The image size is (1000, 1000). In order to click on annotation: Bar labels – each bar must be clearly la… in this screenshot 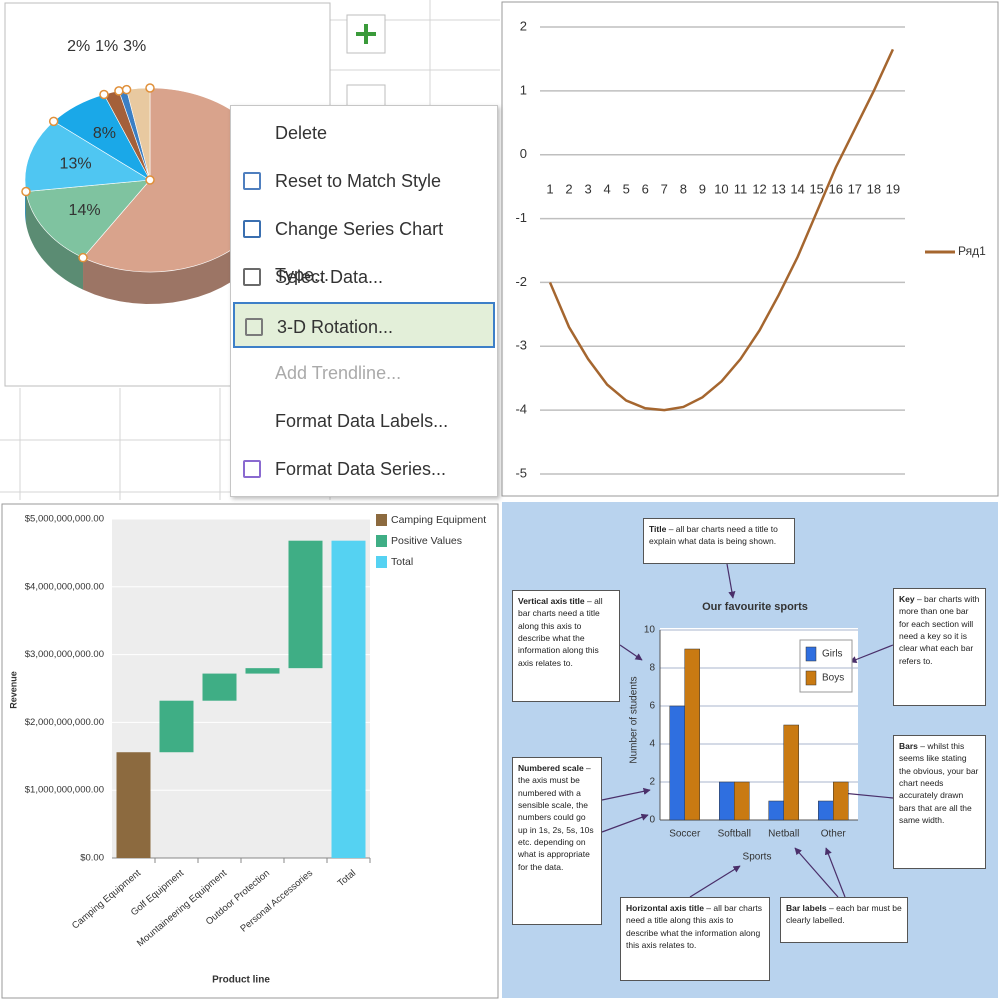, I will do `click(844, 920)`.